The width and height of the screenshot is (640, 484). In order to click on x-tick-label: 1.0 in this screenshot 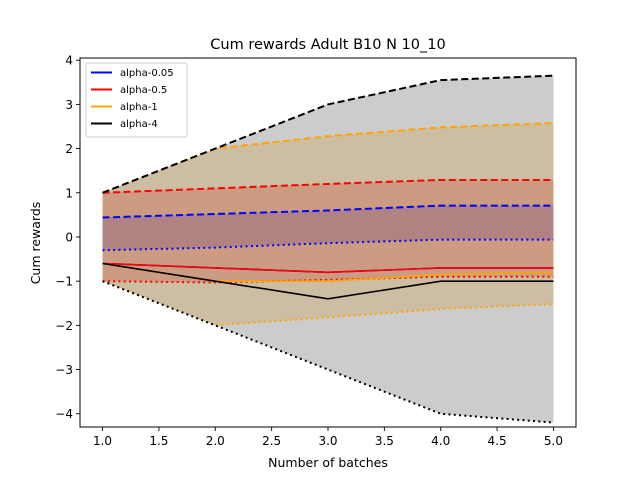, I will do `click(102, 441)`.